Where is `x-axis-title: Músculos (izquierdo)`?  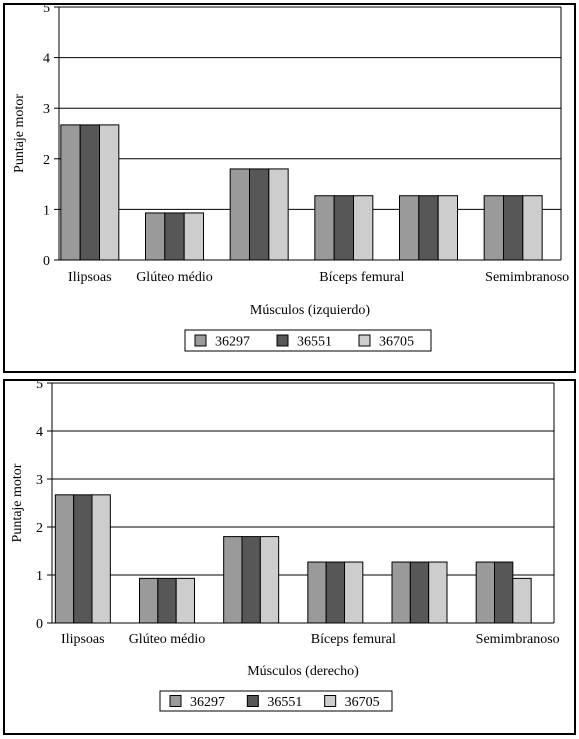 x-axis-title: Músculos (izquierdo) is located at coordinates (310, 310).